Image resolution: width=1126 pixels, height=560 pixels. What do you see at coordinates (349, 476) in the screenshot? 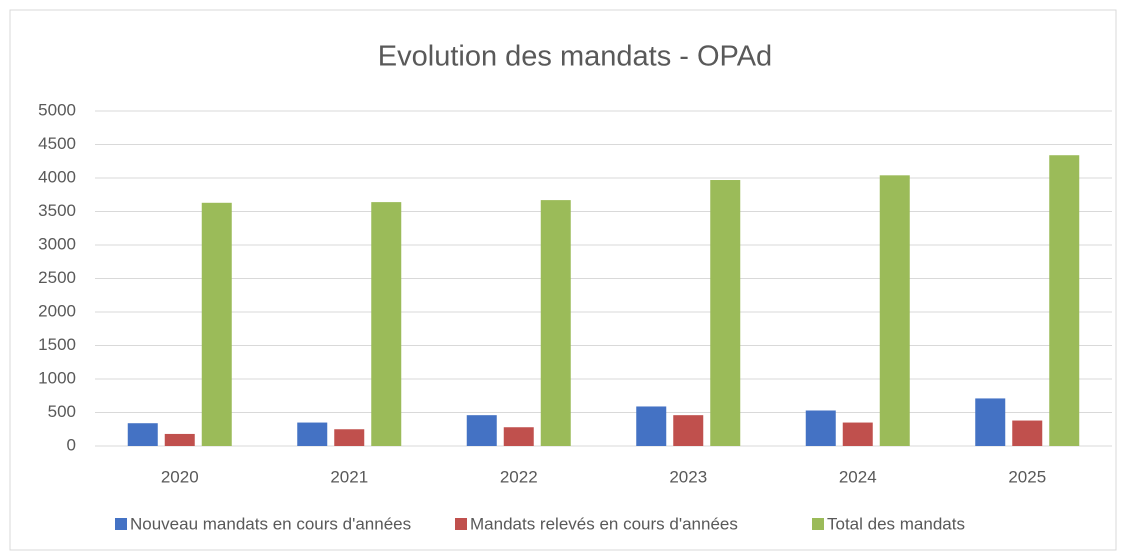
I see `x-tick-label: 2021` at bounding box center [349, 476].